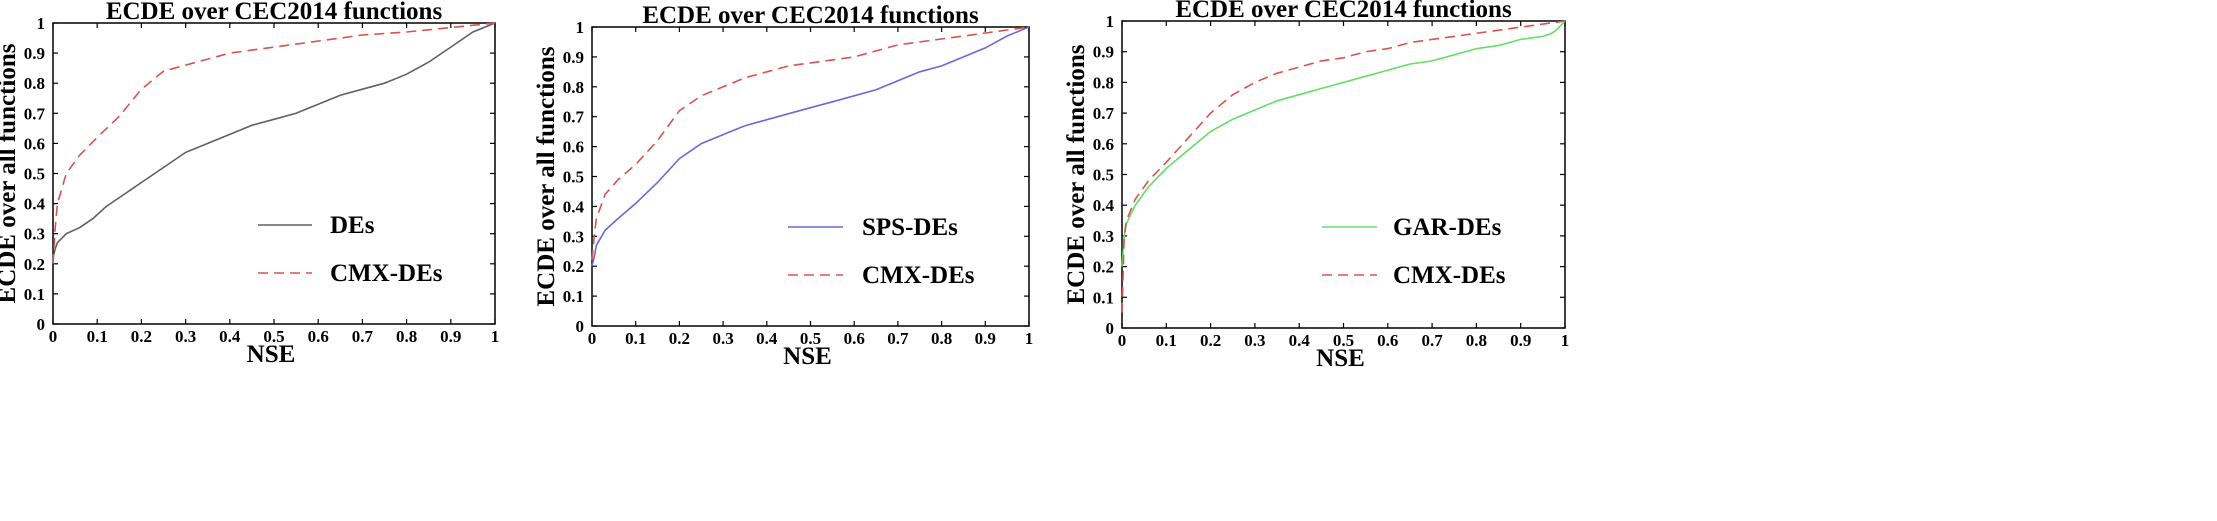 The image size is (2217, 521). I want to click on chart2-ytick-label: 0.9, so click(573, 57).